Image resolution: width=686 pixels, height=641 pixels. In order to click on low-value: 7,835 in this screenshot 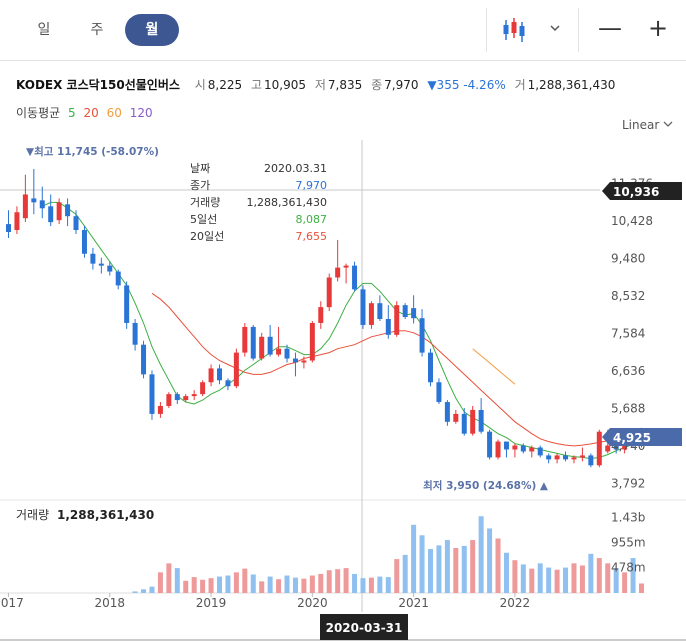, I will do `click(345, 85)`.